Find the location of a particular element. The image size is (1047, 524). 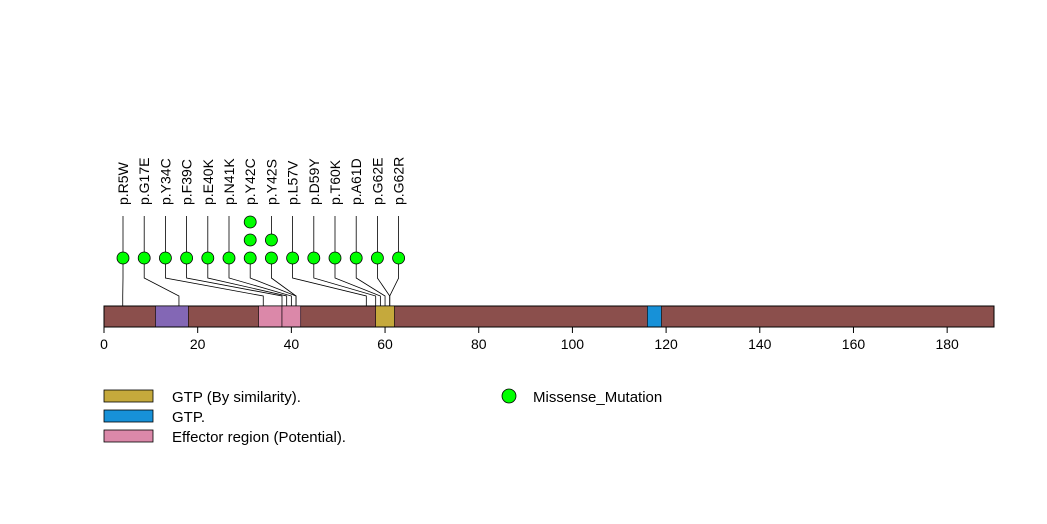

protein-backbone is located at coordinates (549, 316).